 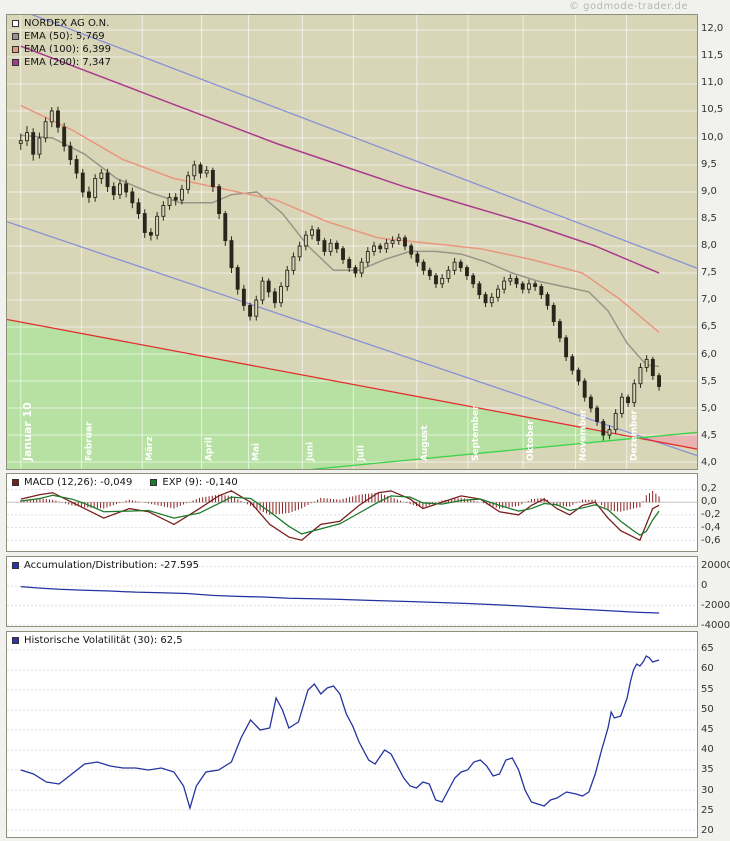 What do you see at coordinates (111, 565) in the screenshot?
I see `legend-label-ad: Accumulation/Distribution: -27.595` at bounding box center [111, 565].